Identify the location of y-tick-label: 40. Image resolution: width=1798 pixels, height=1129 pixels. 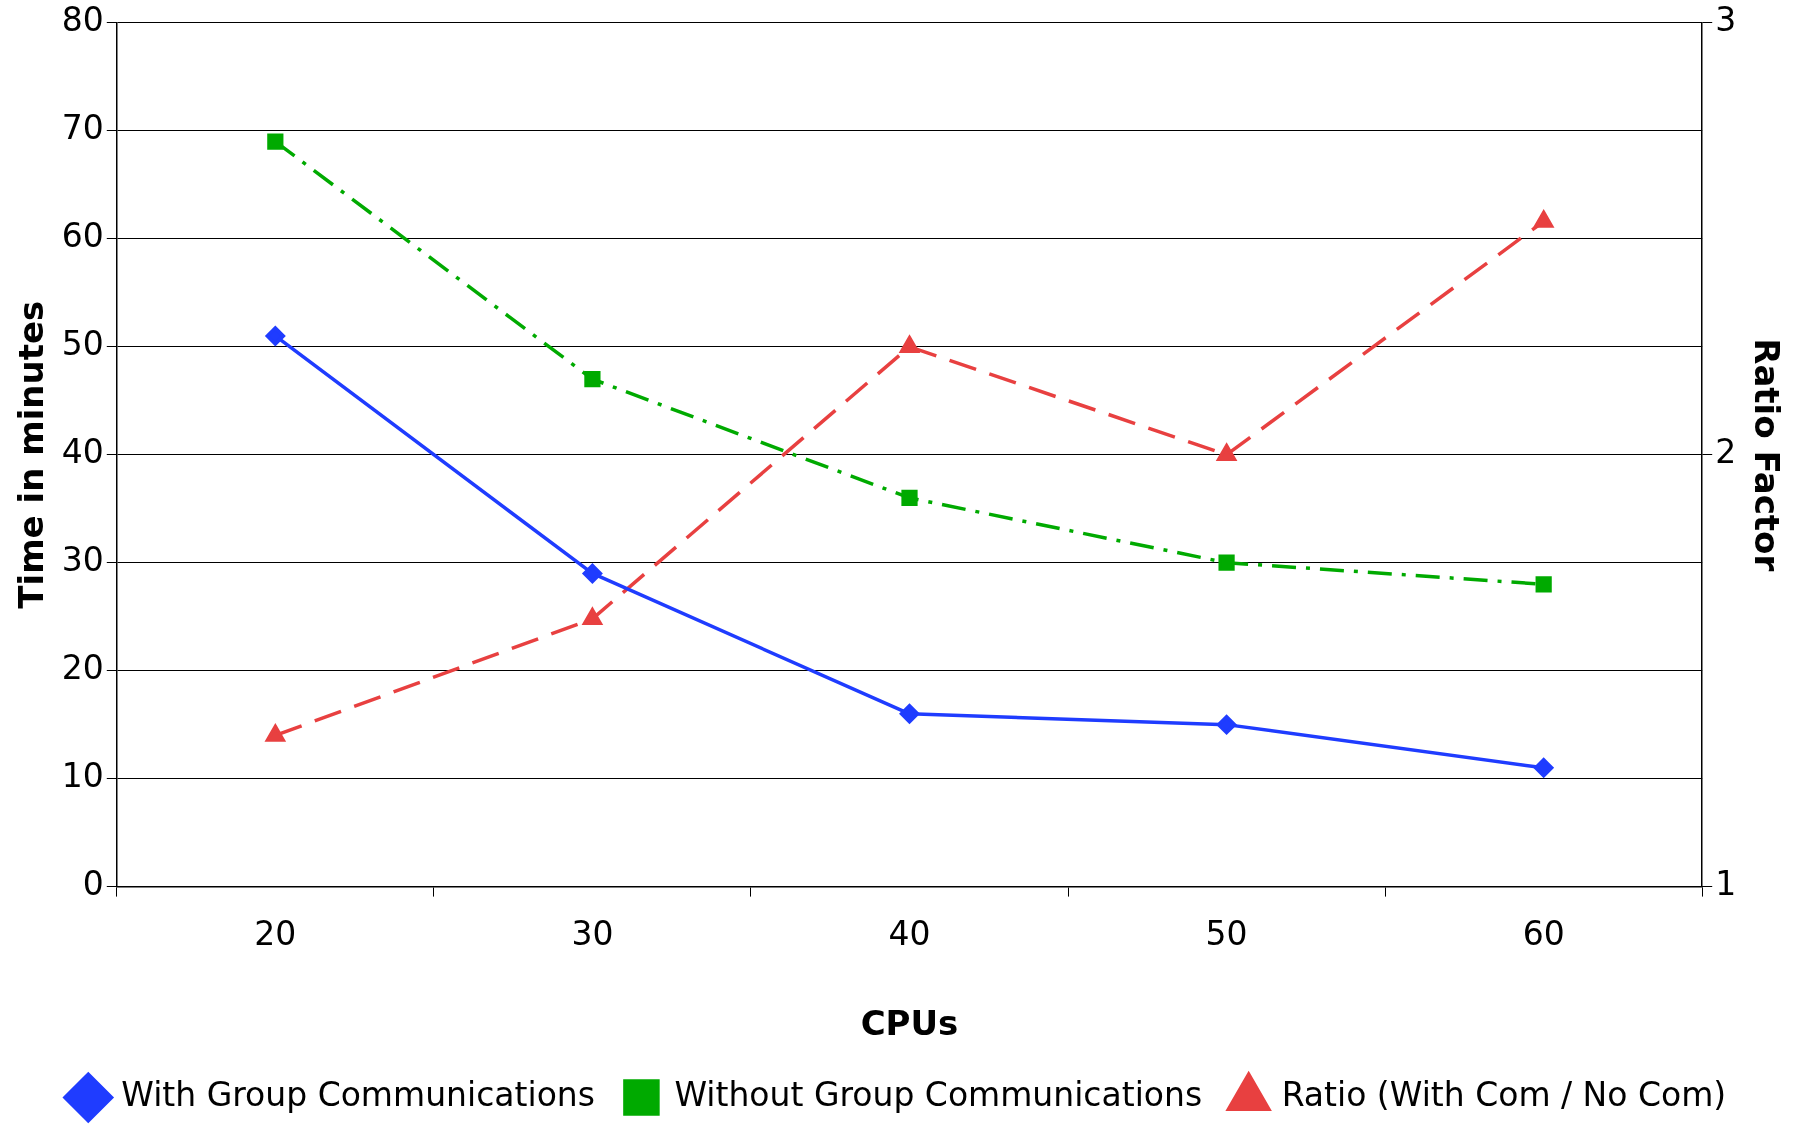
(82, 452).